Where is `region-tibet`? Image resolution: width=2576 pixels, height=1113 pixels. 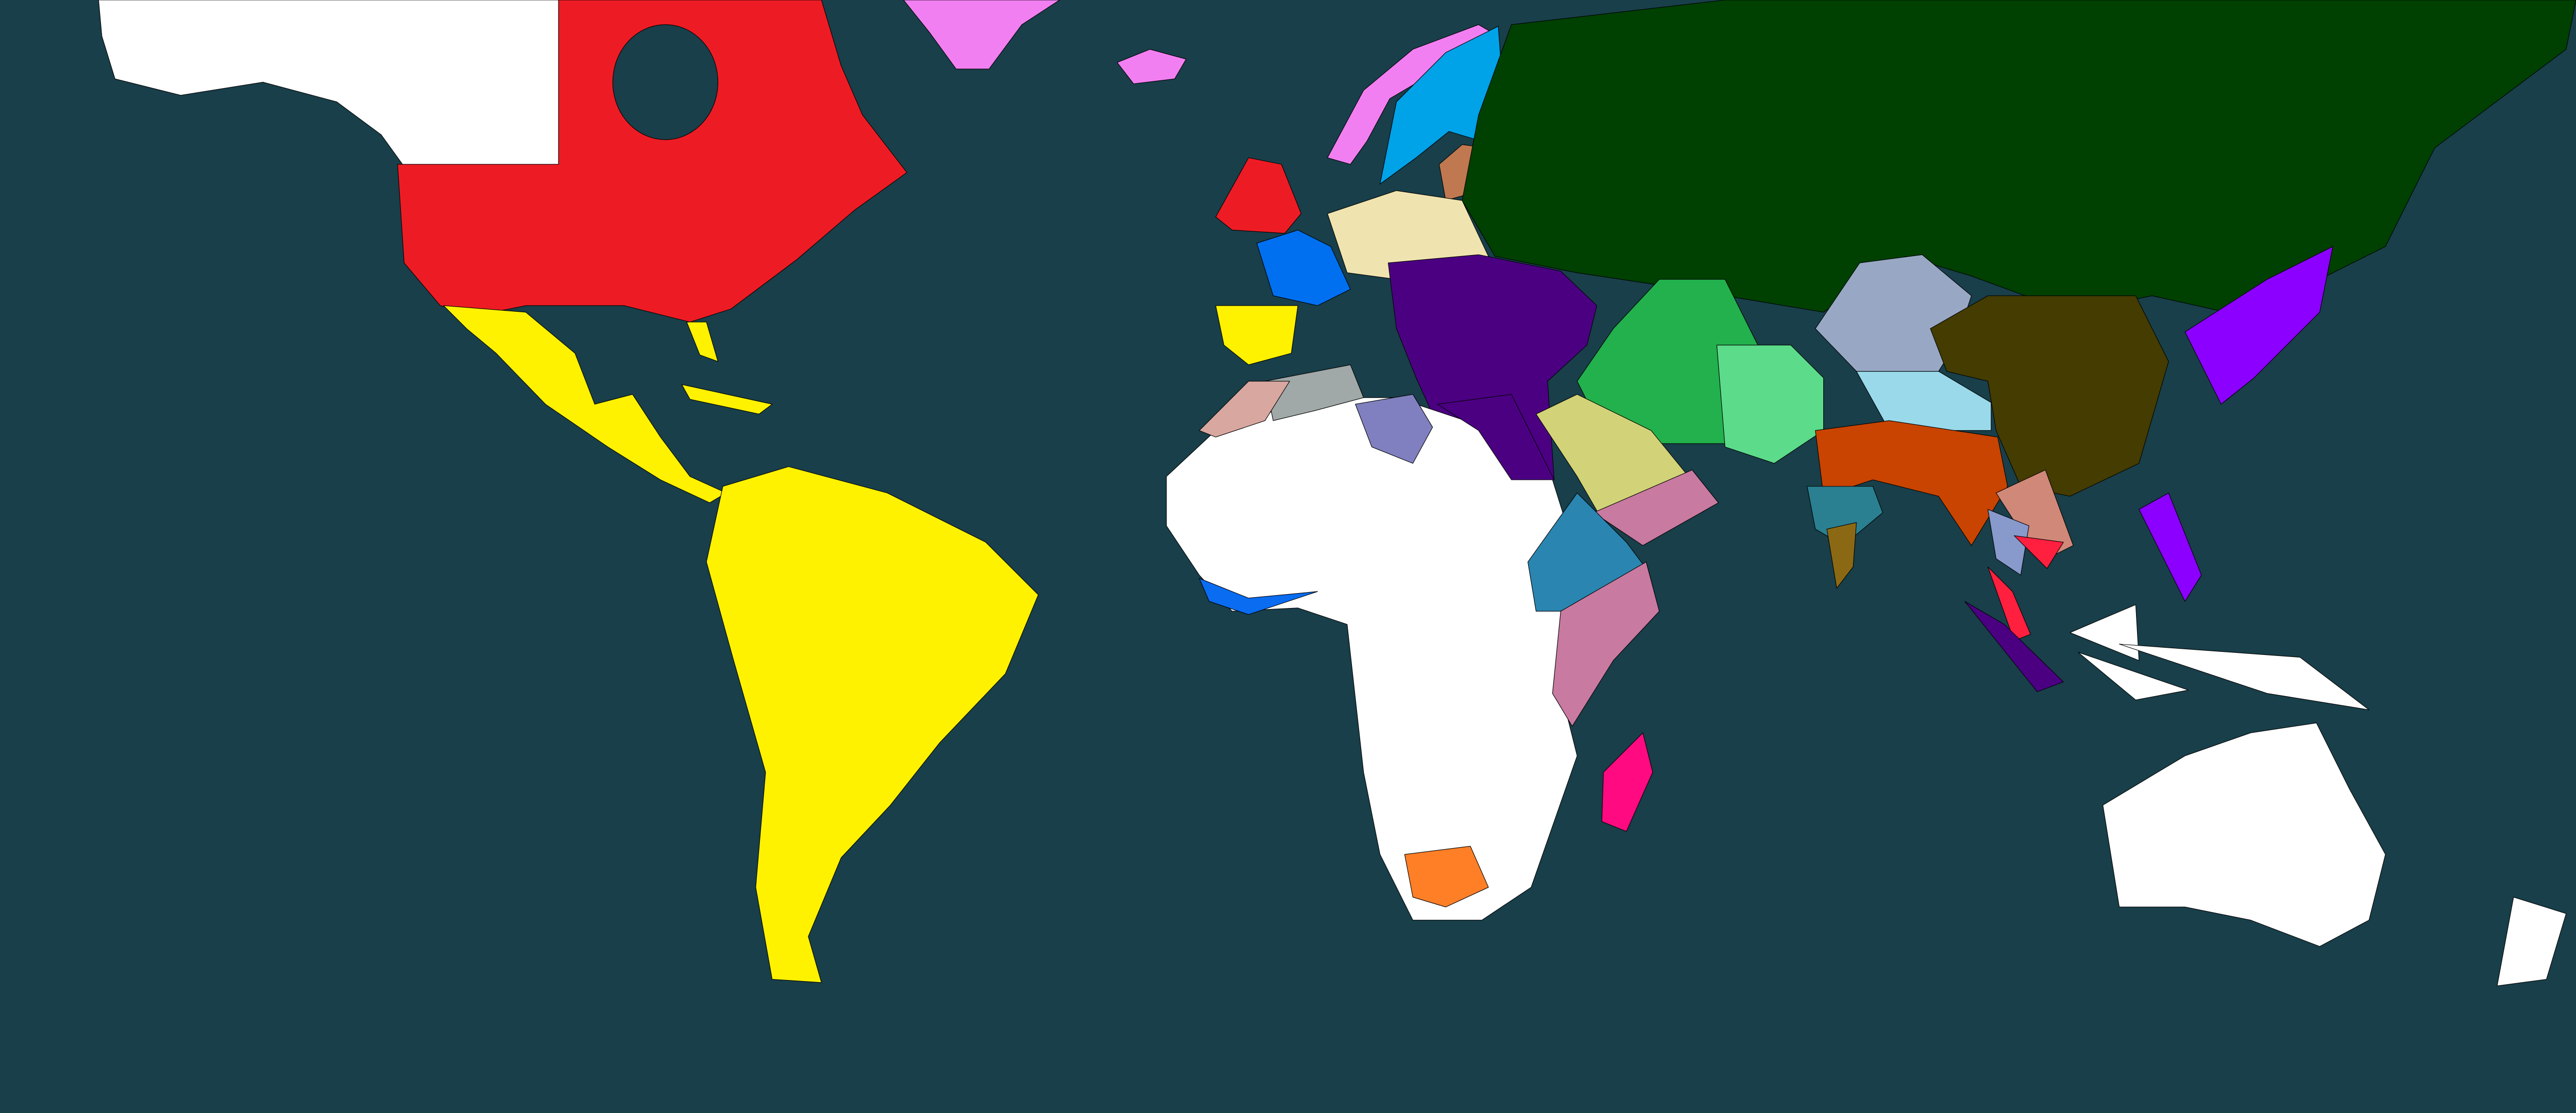 region-tibet is located at coordinates (1924, 401).